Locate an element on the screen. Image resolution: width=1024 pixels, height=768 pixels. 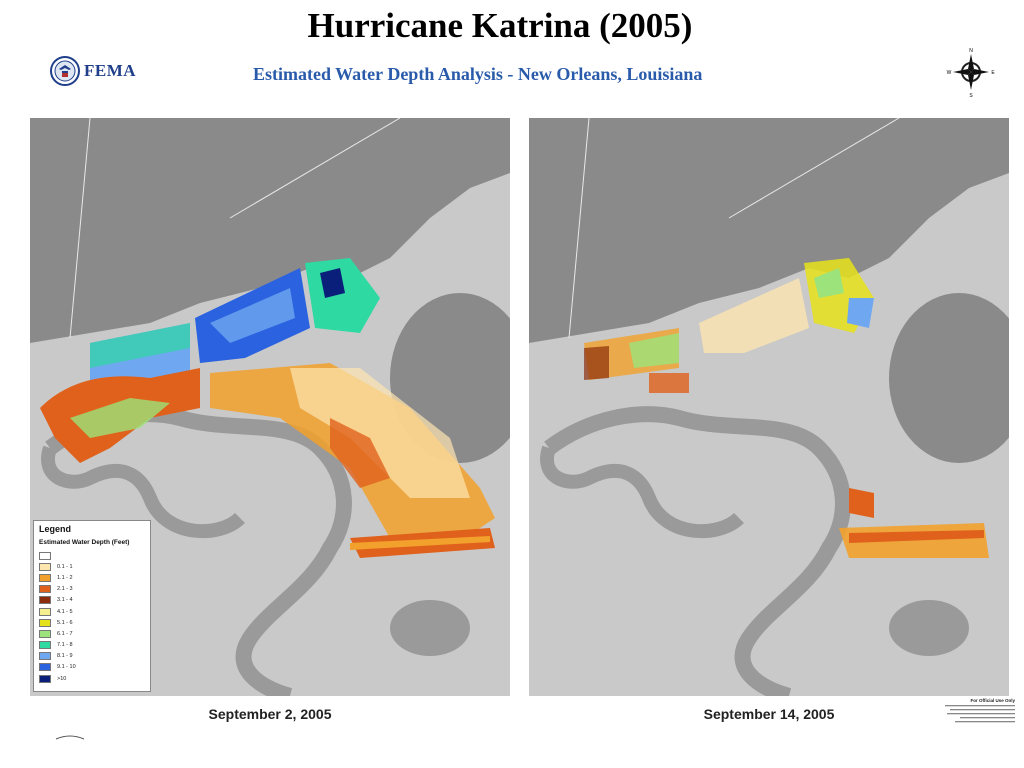
decorative-arc is located at coordinates (70, 737).